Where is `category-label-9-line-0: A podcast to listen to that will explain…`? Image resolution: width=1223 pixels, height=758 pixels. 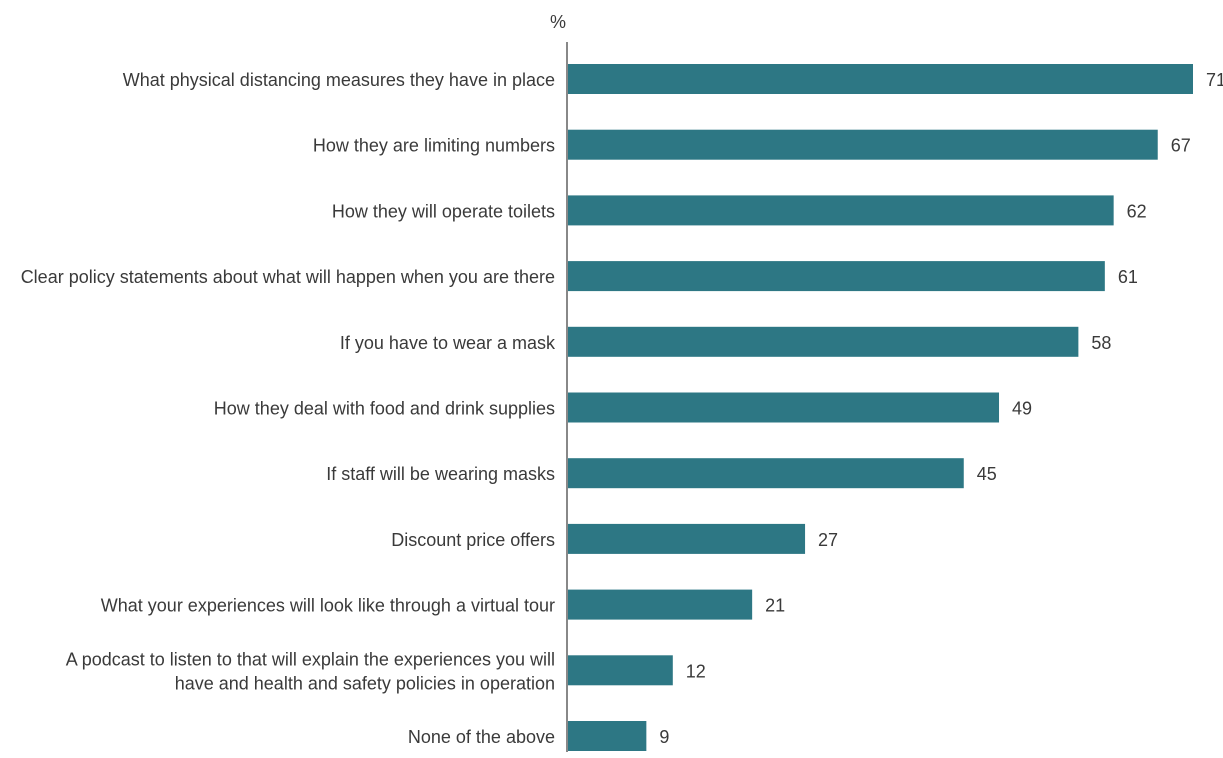 category-label-9-line-0: A podcast to listen to that will explain… is located at coordinates (310, 659).